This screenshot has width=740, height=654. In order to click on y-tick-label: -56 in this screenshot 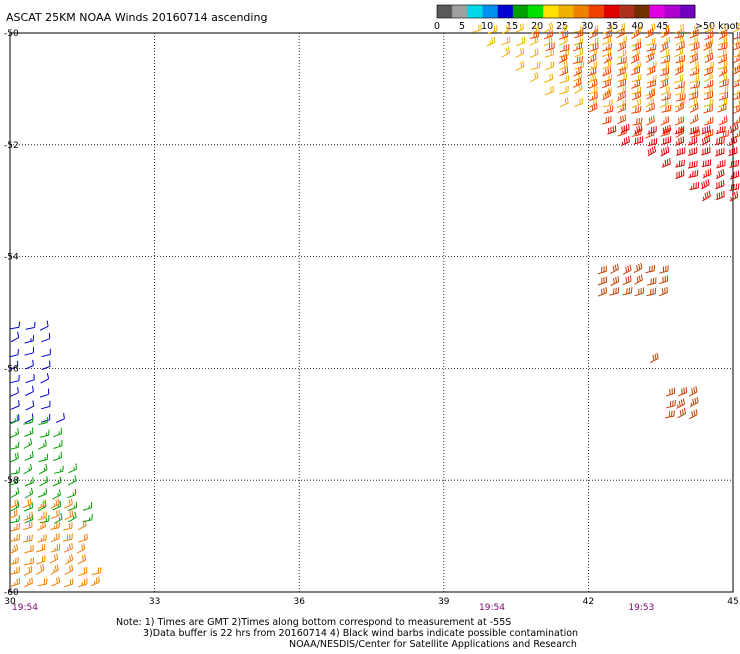, I will do `click(11, 369)`.